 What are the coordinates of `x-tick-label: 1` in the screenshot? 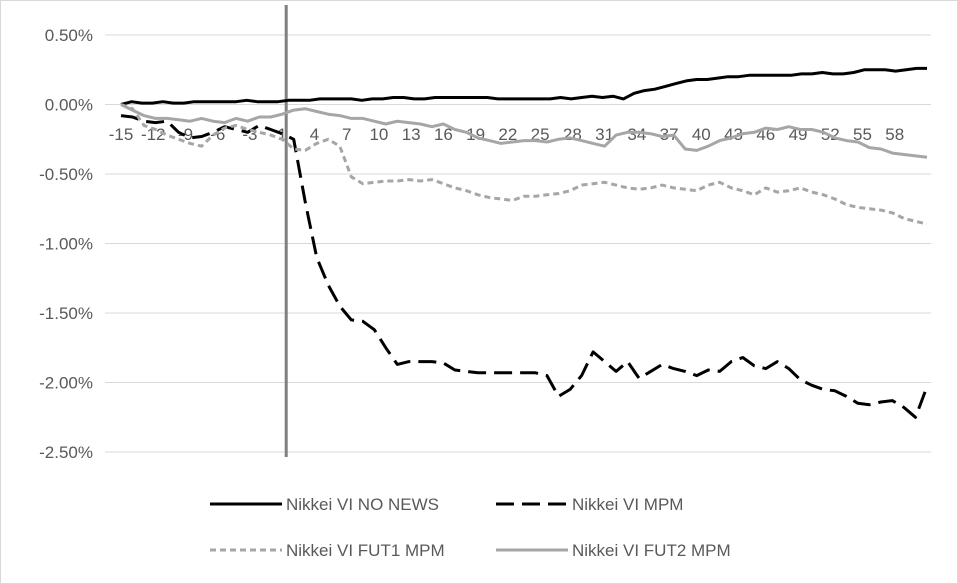 It's located at (281, 134).